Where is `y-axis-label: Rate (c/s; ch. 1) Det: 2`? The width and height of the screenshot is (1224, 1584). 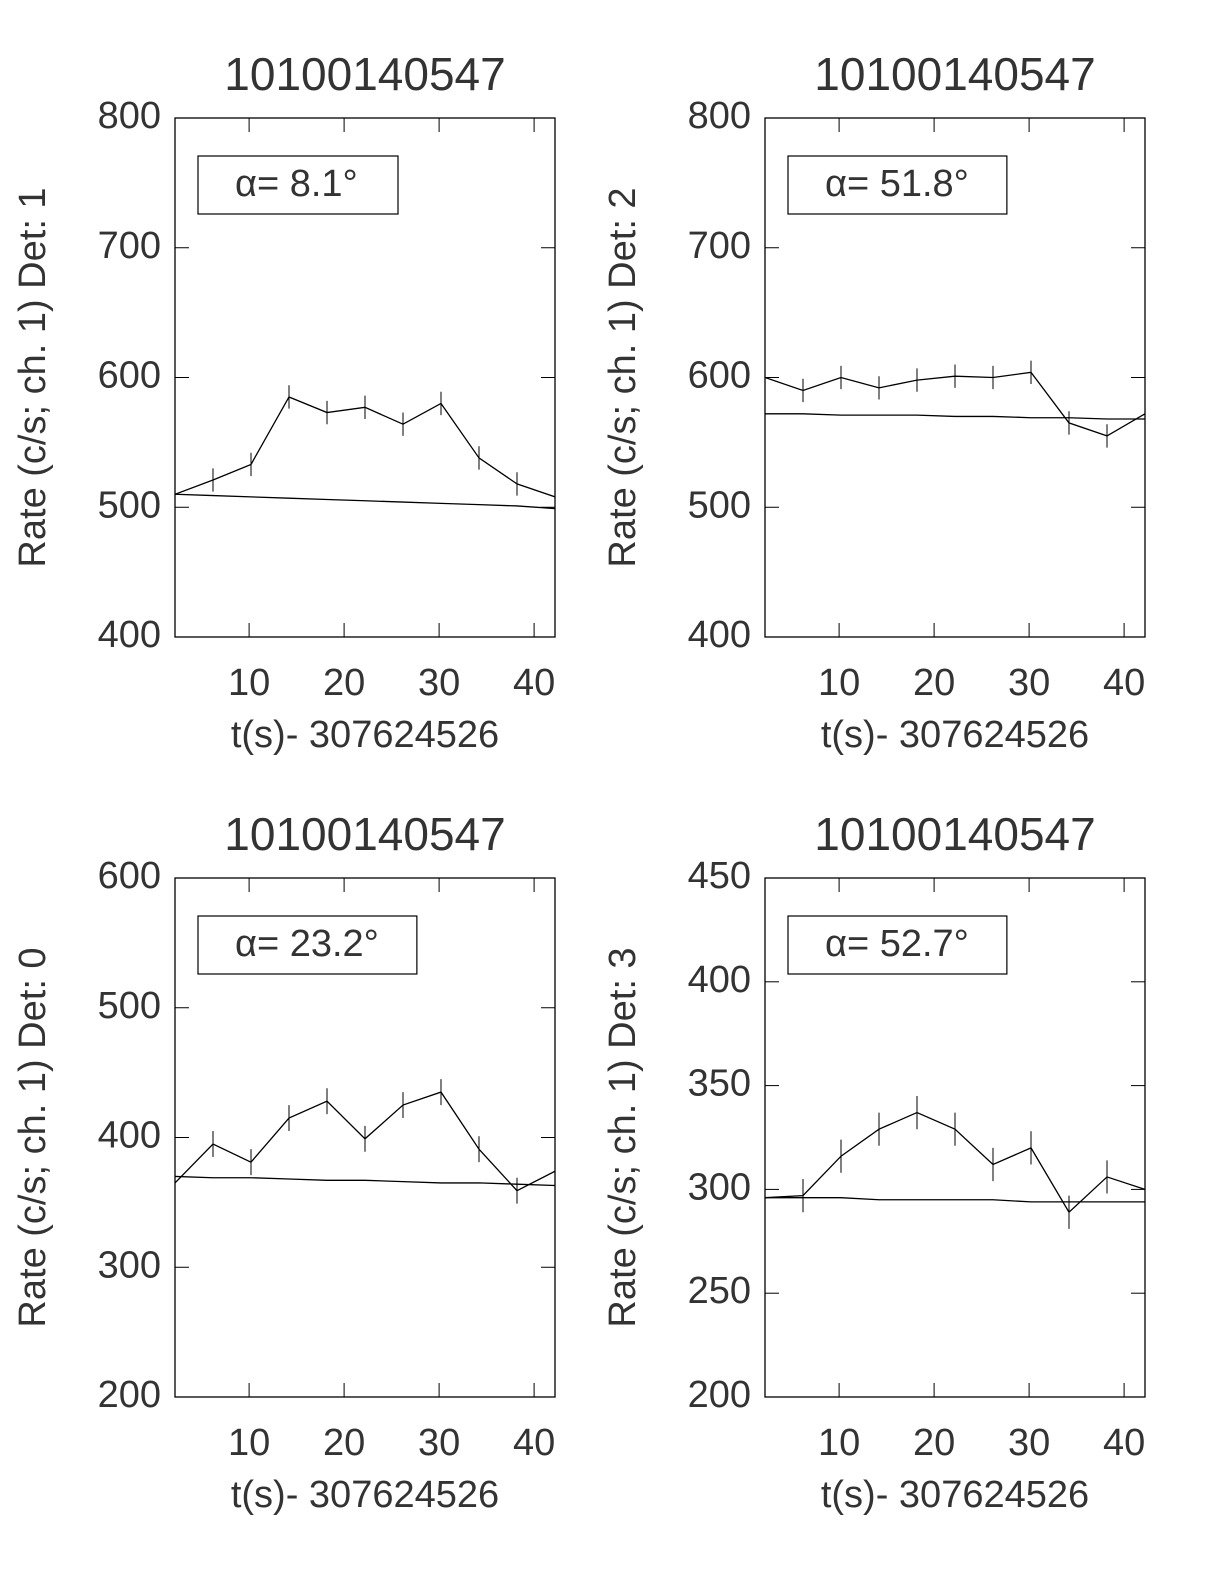
y-axis-label: Rate (c/s; ch. 1) Det: 2 is located at coordinates (623, 377).